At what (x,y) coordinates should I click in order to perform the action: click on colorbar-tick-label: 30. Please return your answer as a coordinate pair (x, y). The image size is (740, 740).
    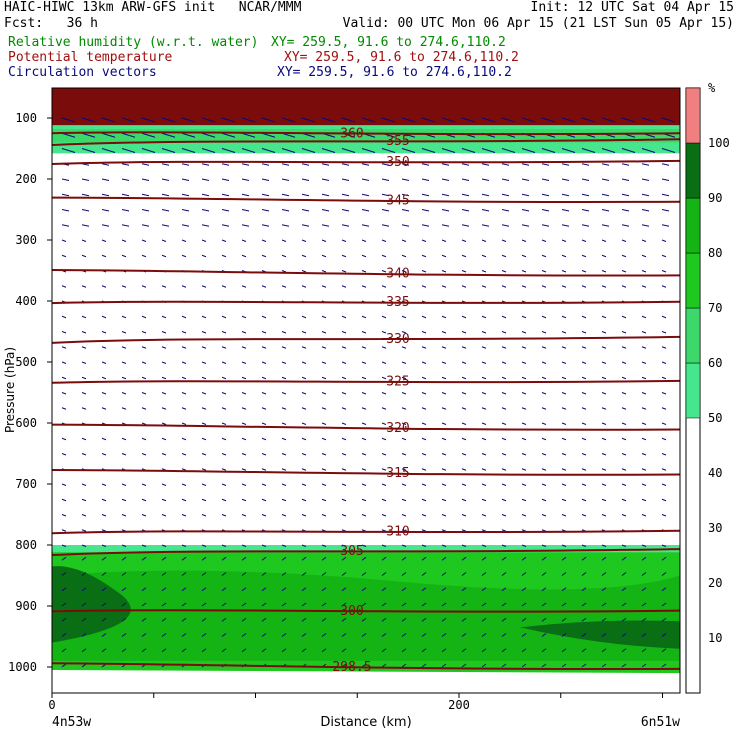
    Looking at the image, I should click on (715, 528).